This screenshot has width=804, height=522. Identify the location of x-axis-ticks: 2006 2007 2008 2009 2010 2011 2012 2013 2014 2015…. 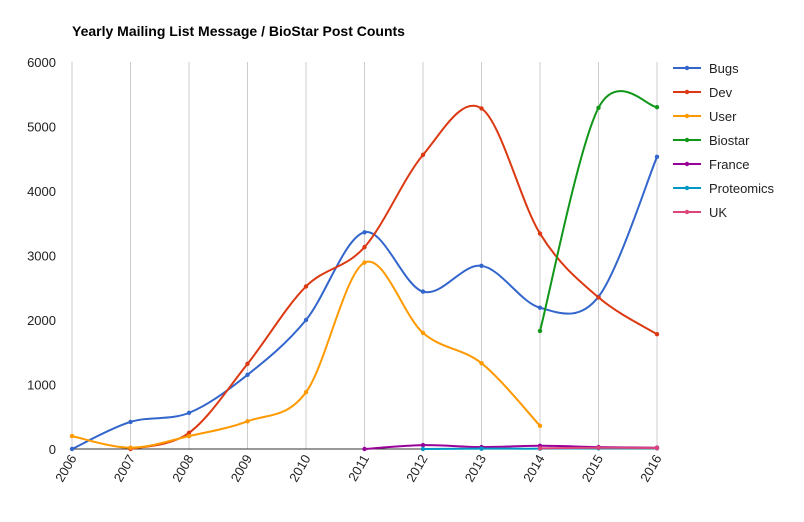
(358, 468).